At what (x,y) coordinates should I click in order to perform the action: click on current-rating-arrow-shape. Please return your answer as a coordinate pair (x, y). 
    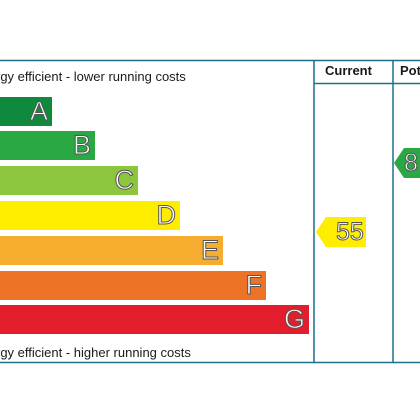
    Looking at the image, I should click on (341, 232).